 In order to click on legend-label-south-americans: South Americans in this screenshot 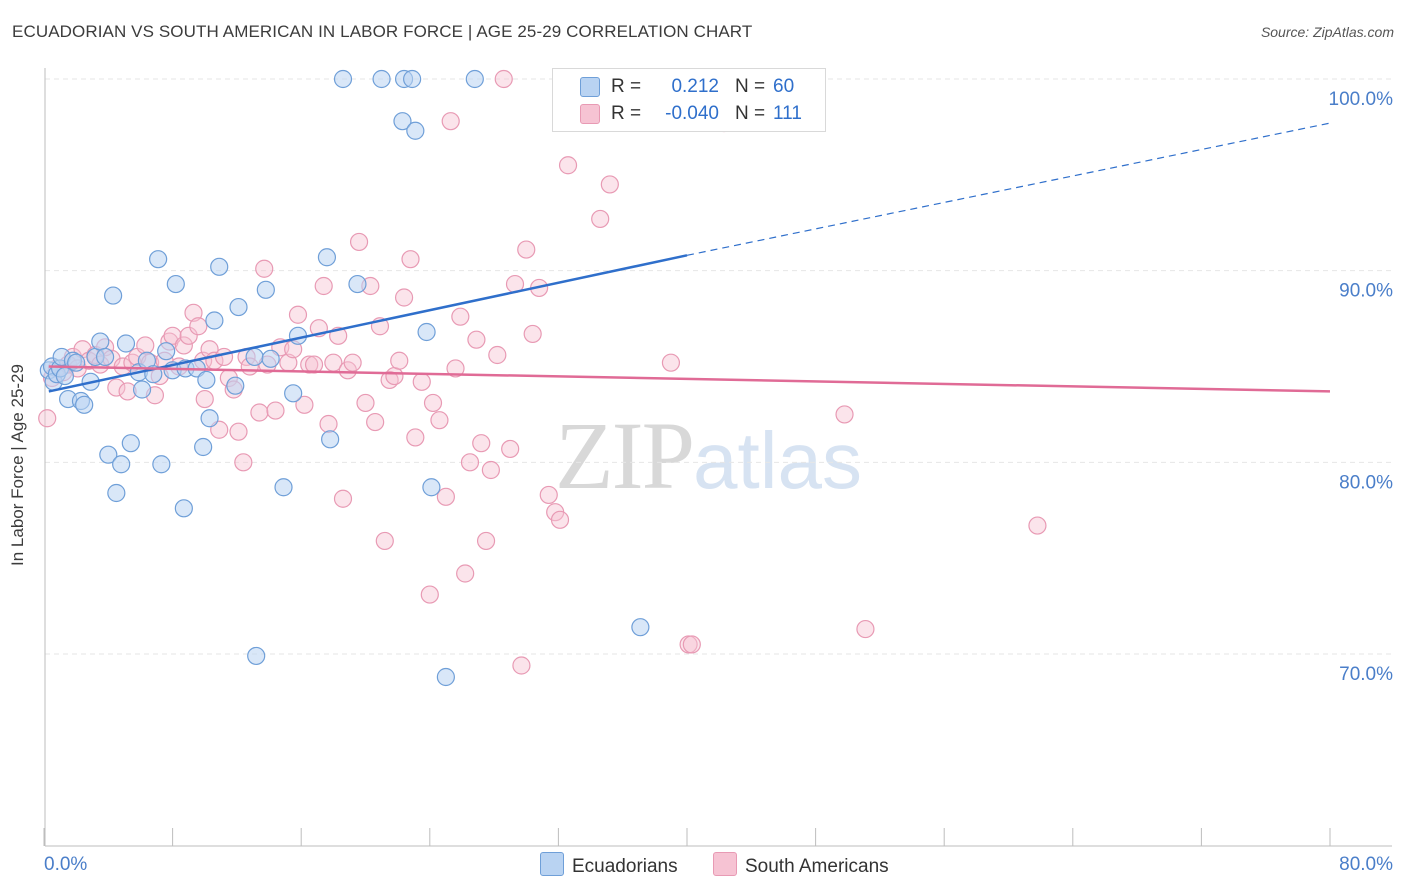, I will do `click(817, 866)`.